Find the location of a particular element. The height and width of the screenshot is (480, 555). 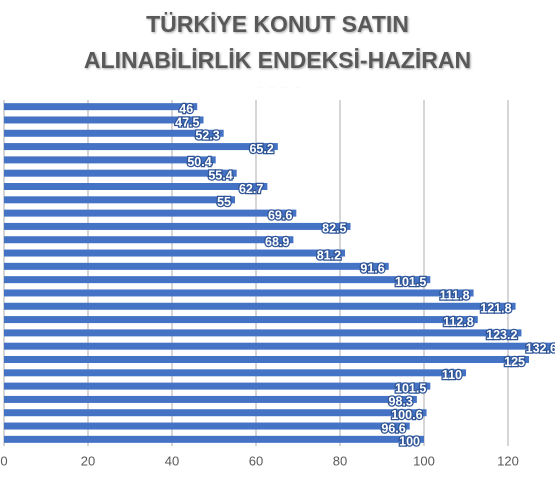

value-label: 111.8 is located at coordinates (455, 295).